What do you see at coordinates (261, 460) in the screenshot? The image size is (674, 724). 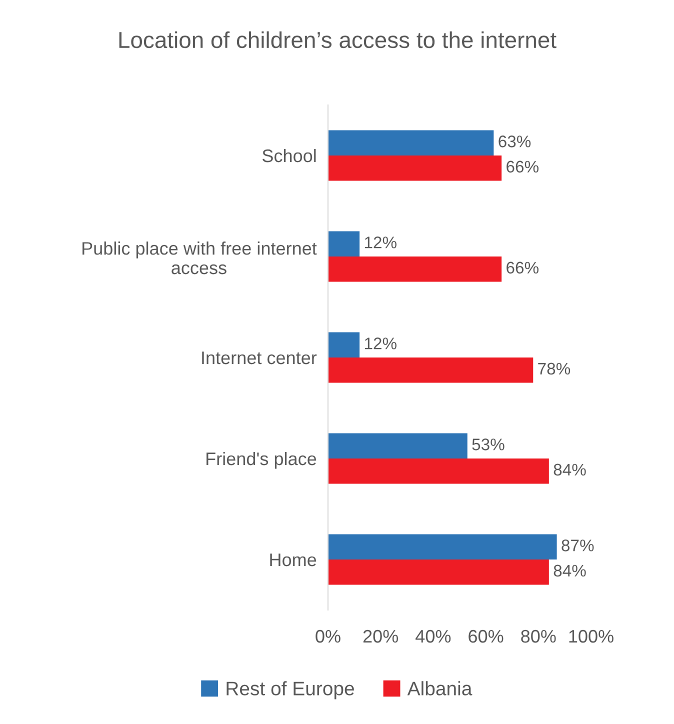 I see `y-tick-label: Friend's place` at bounding box center [261, 460].